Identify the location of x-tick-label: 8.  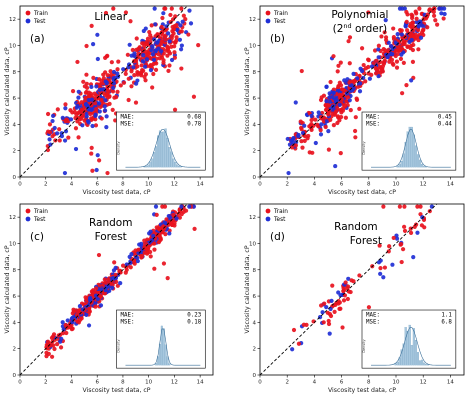
(123, 383).